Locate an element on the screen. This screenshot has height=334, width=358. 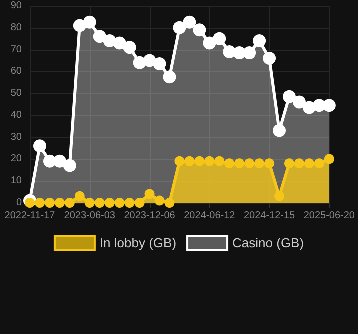
y-tick-label: 0 is located at coordinates (19, 203).